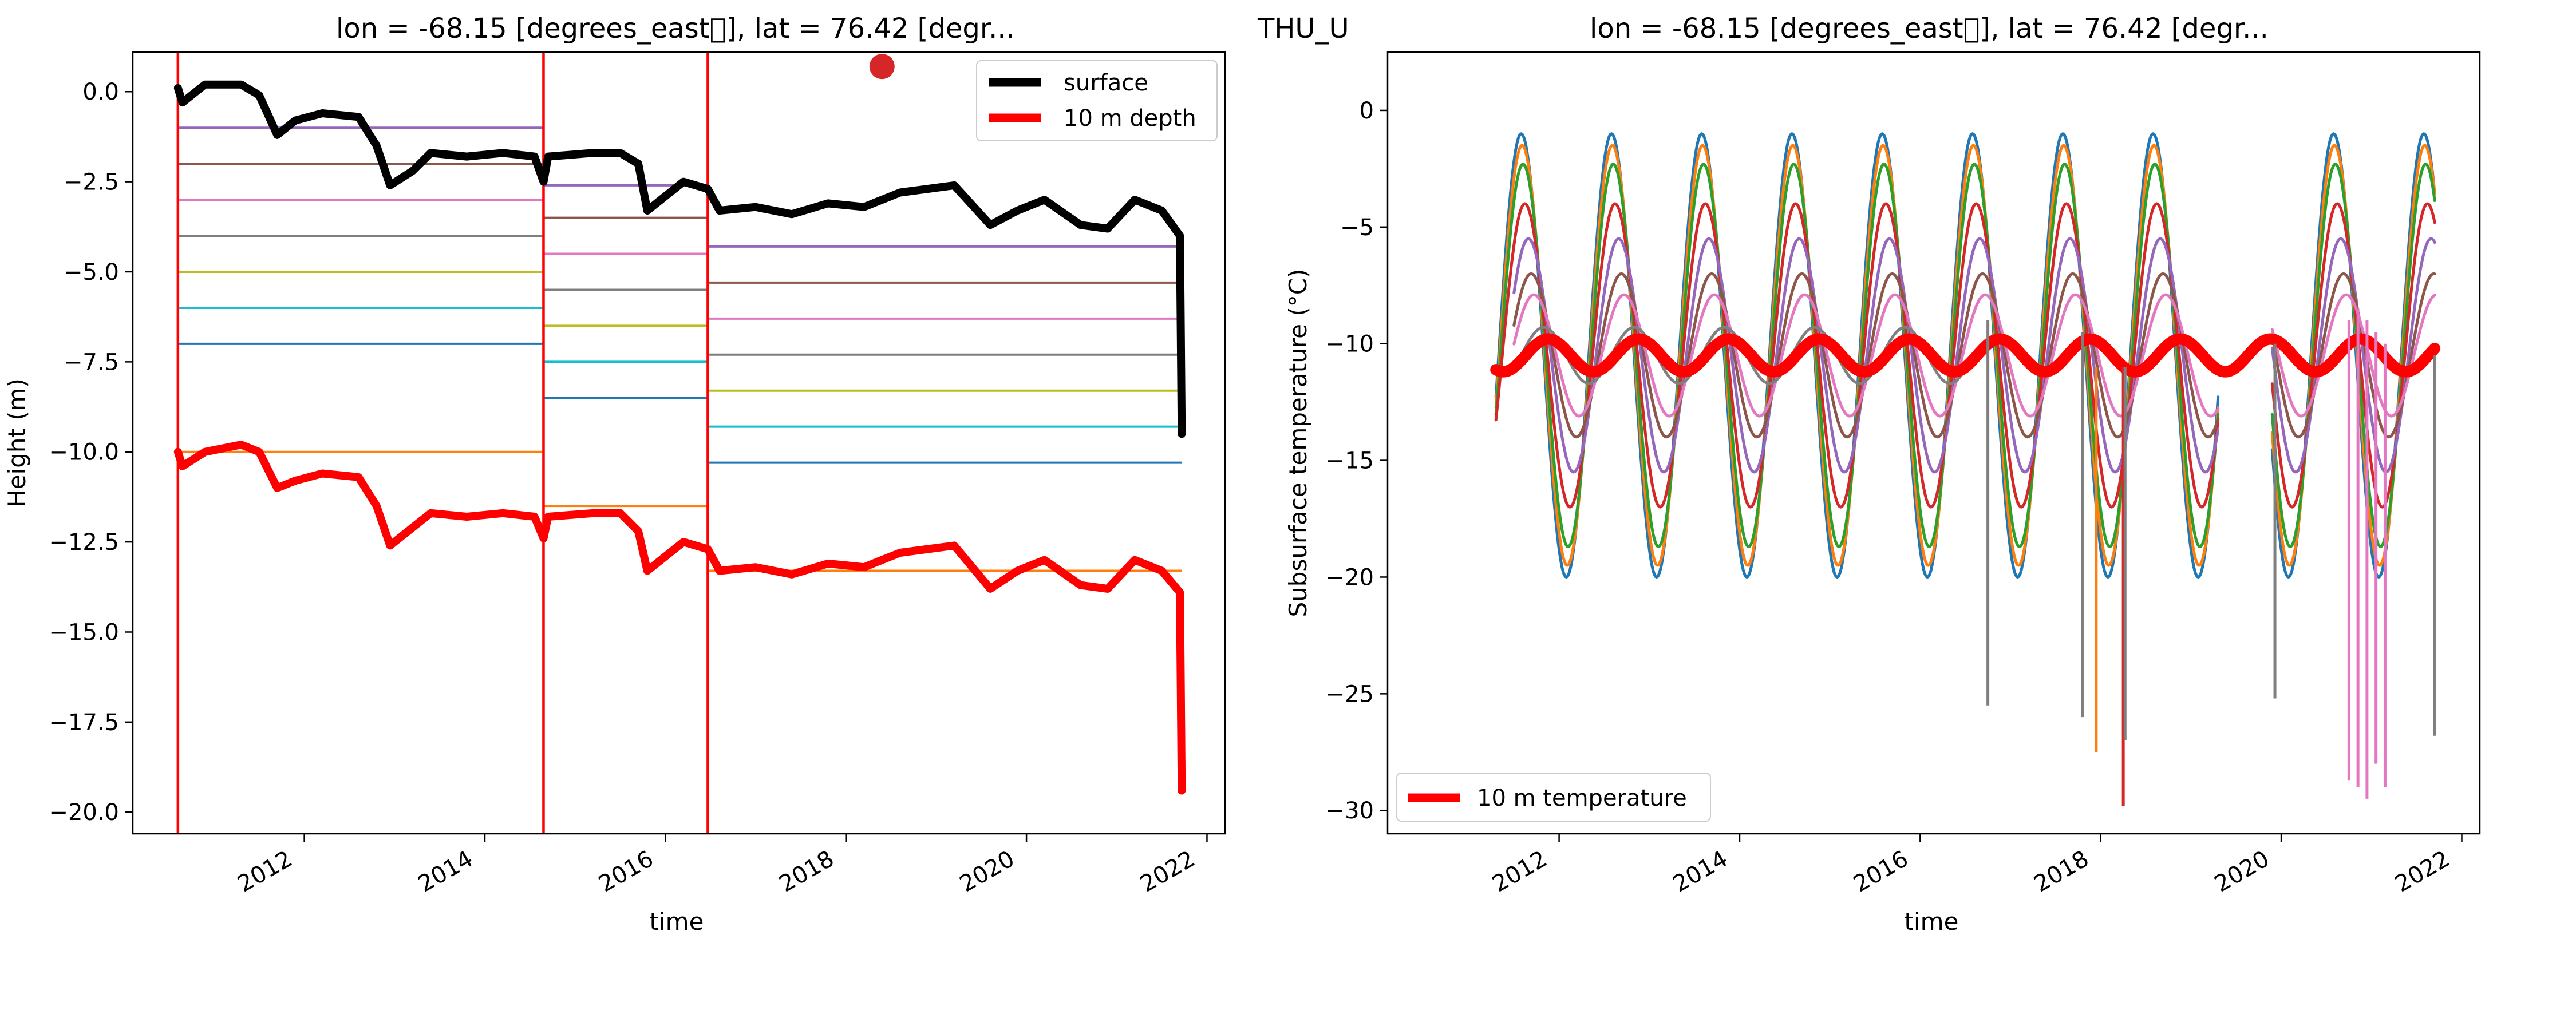  I want to click on legend-box, so click(1553, 797).